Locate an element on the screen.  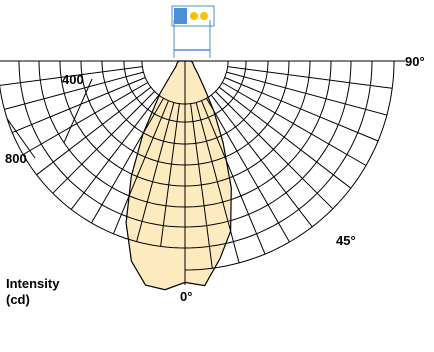
y-axis-unit: (cd) is located at coordinates (18, 299).